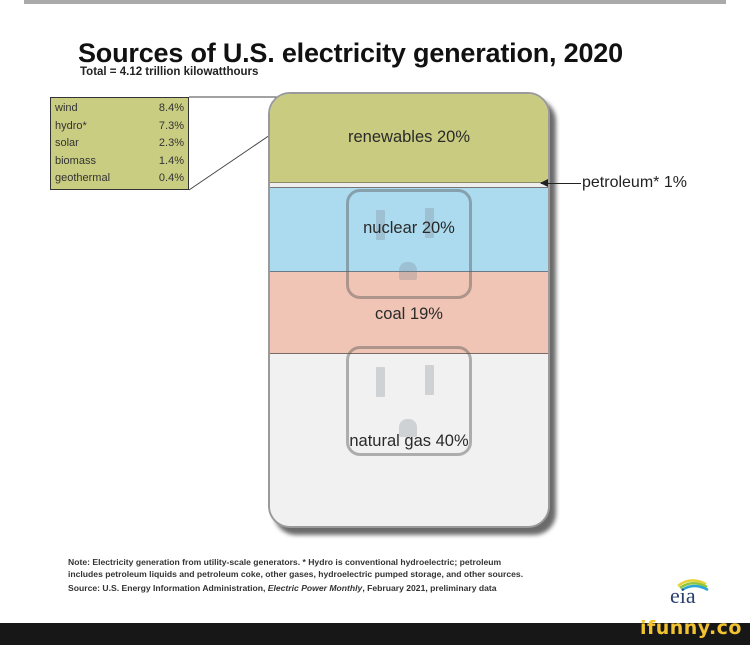 This screenshot has height=645, width=750. Describe the element at coordinates (171, 125) in the screenshot. I see `breakdown-value: 7.3%` at that location.